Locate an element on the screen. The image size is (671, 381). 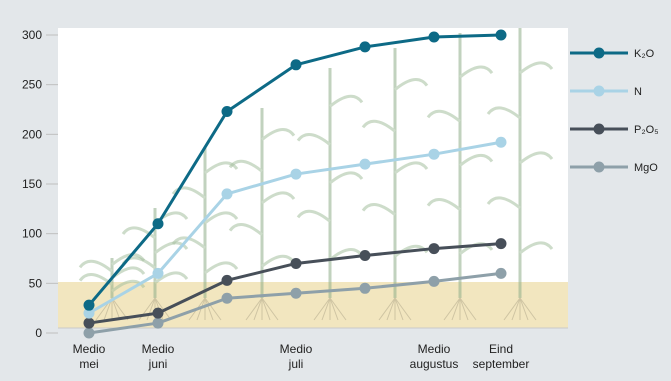
x-tick-label: Medio juli is located at coordinates (296, 356).